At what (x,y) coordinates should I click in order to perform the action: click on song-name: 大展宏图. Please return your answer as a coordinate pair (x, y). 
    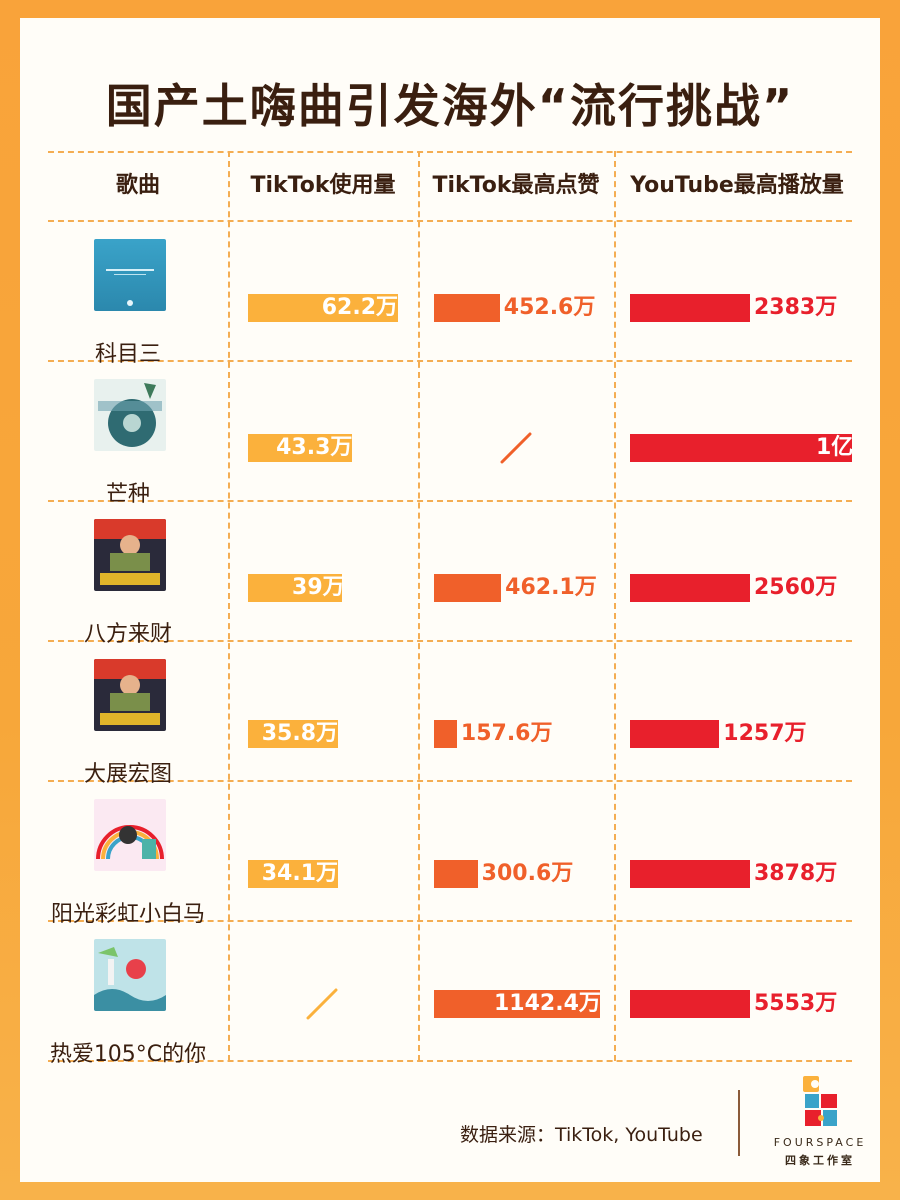
    Looking at the image, I should click on (127, 774).